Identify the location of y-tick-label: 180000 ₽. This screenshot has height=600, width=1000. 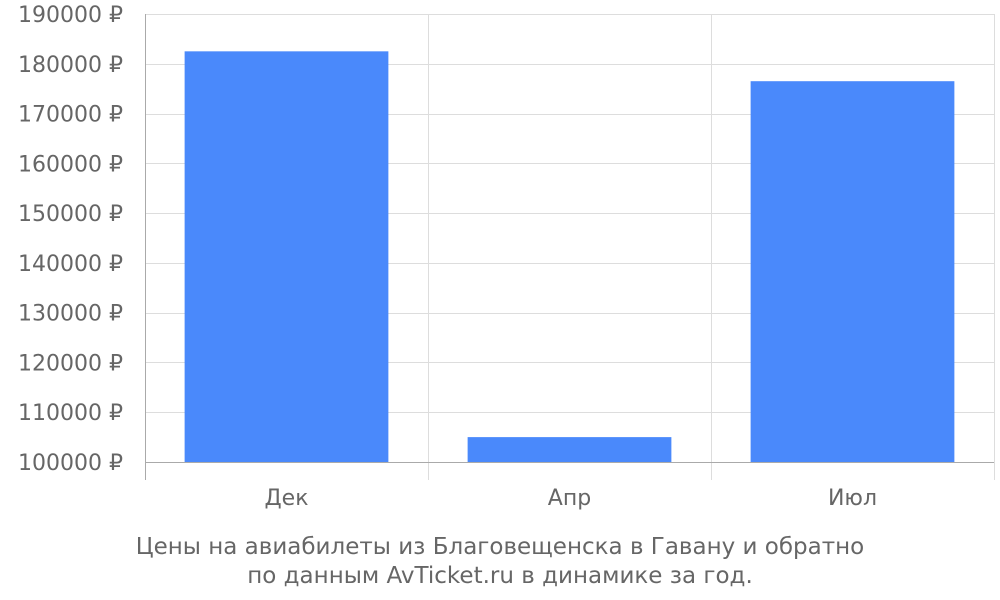
(70, 65).